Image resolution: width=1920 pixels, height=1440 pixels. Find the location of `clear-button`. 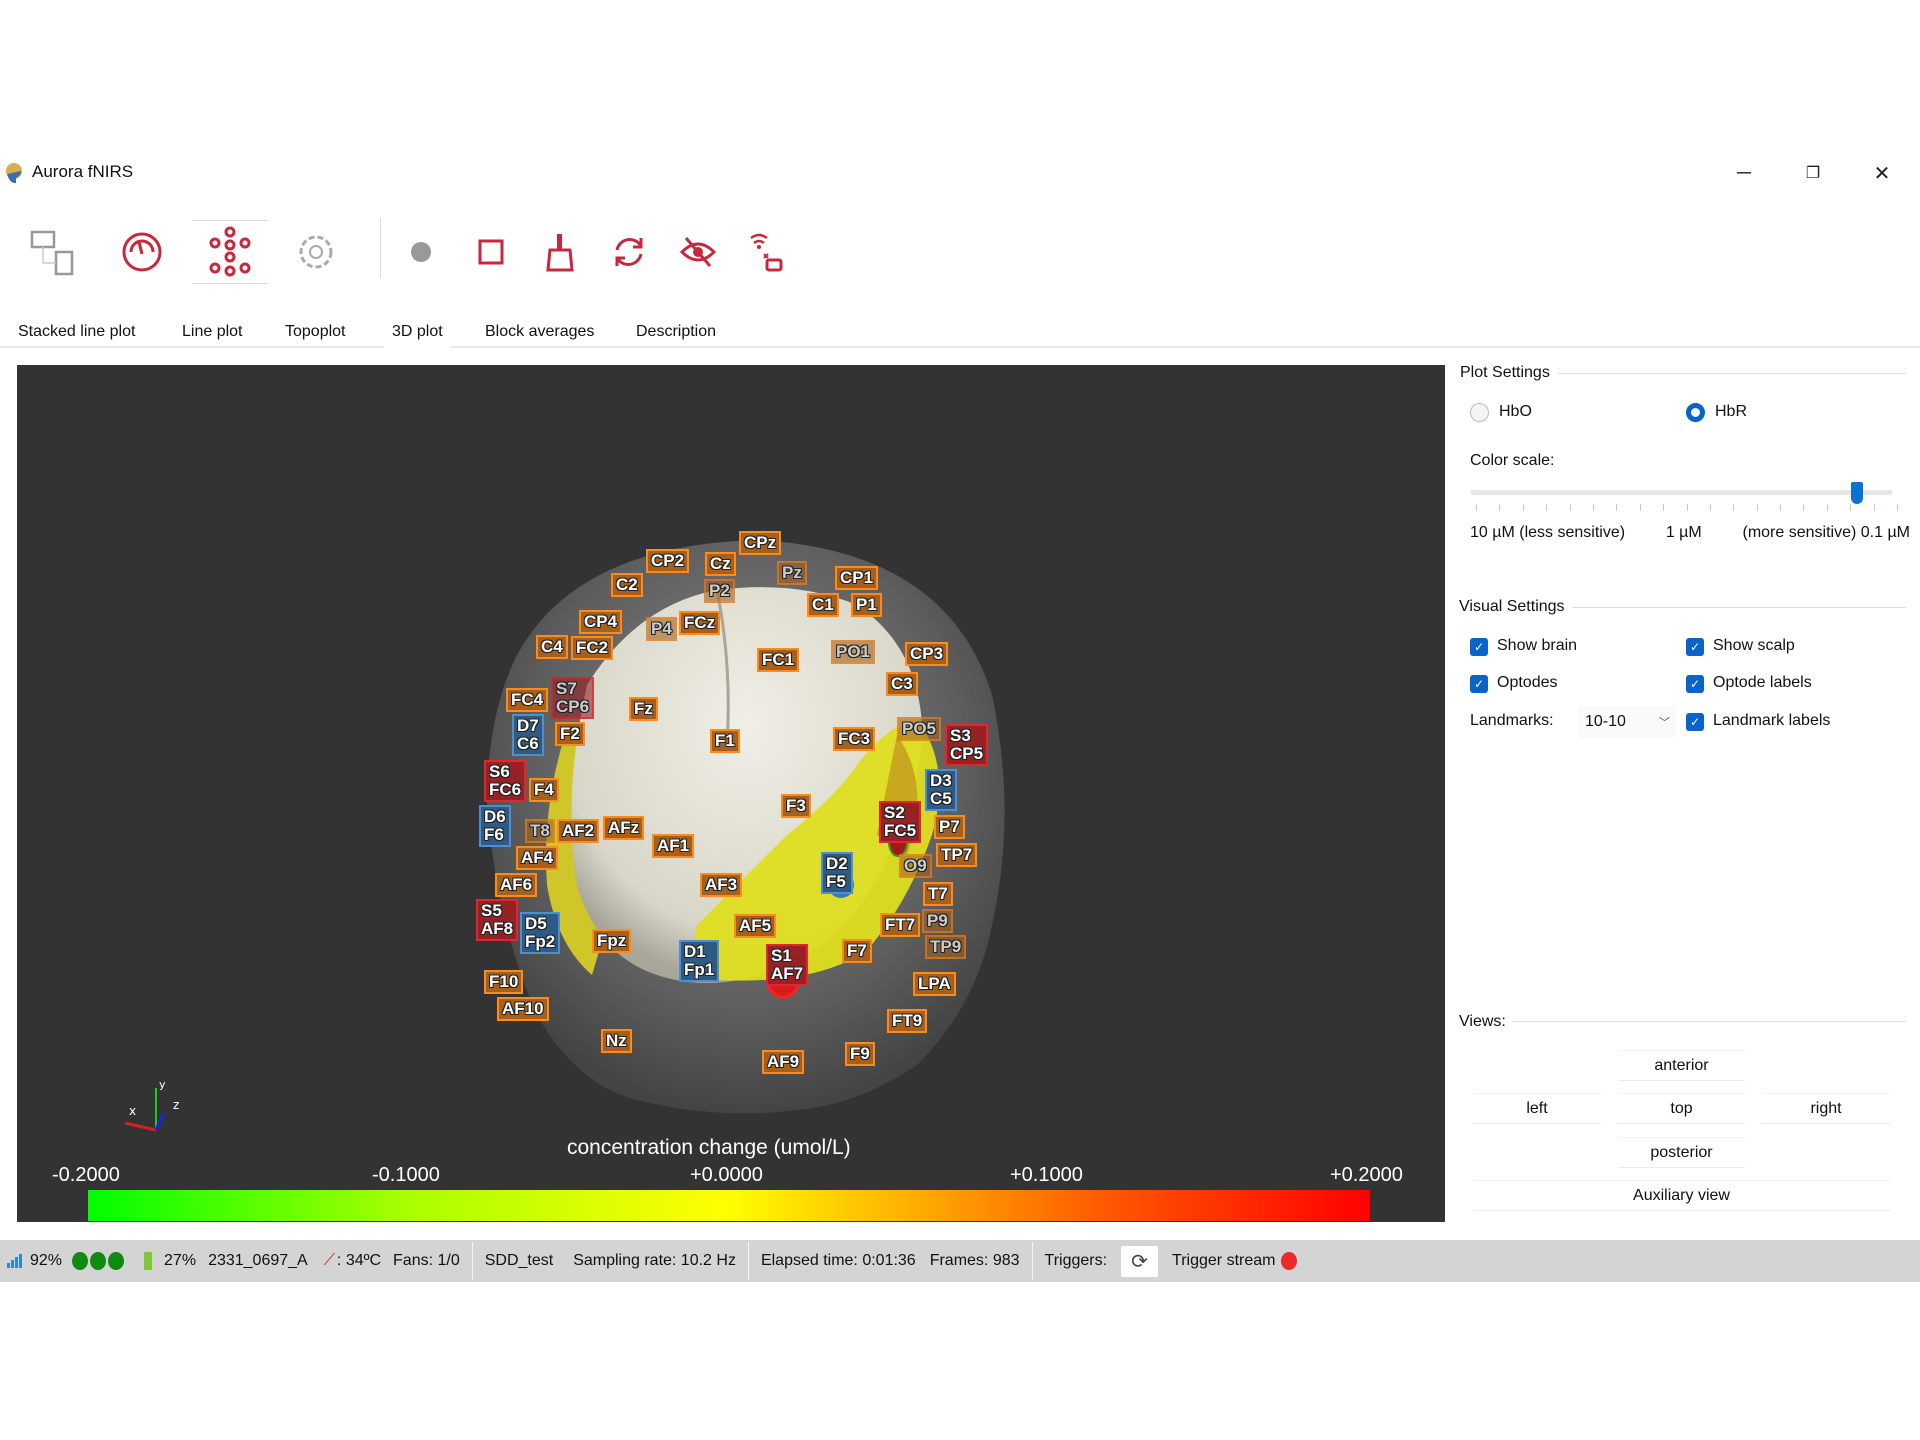

clear-button is located at coordinates (560, 252).